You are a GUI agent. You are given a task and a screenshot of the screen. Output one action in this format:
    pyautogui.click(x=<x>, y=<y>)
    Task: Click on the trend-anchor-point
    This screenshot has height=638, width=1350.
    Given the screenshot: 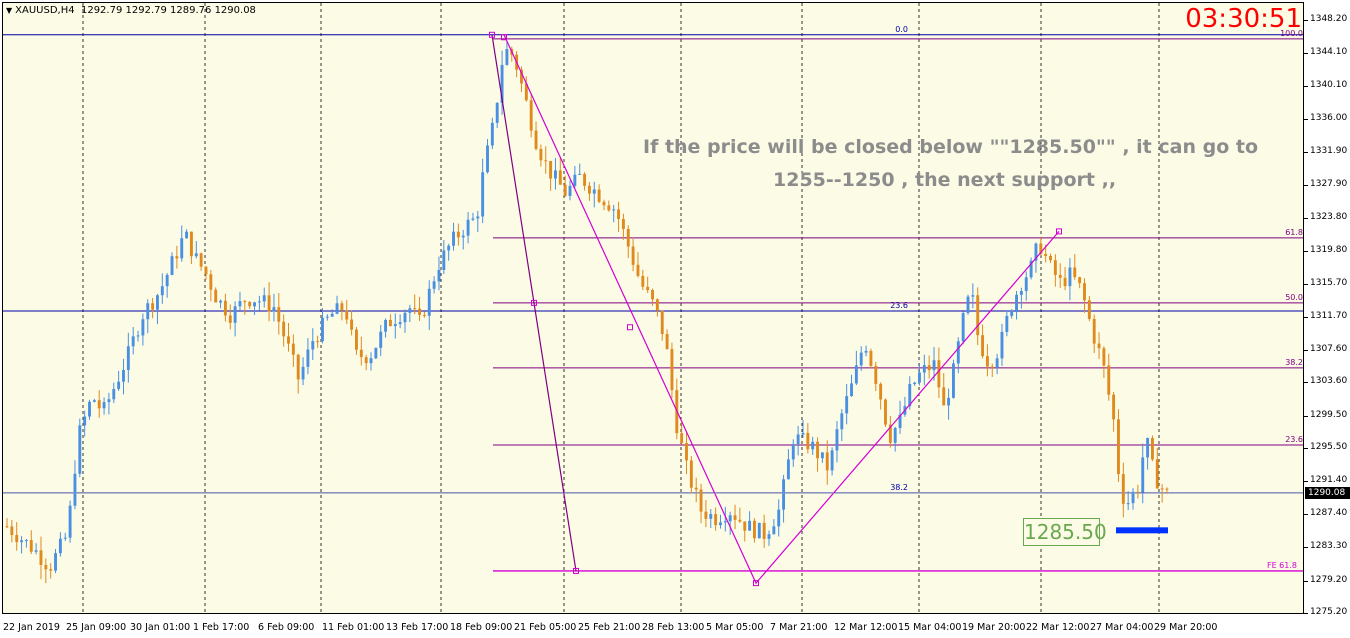 What is the action you would take?
    pyautogui.click(x=504, y=37)
    